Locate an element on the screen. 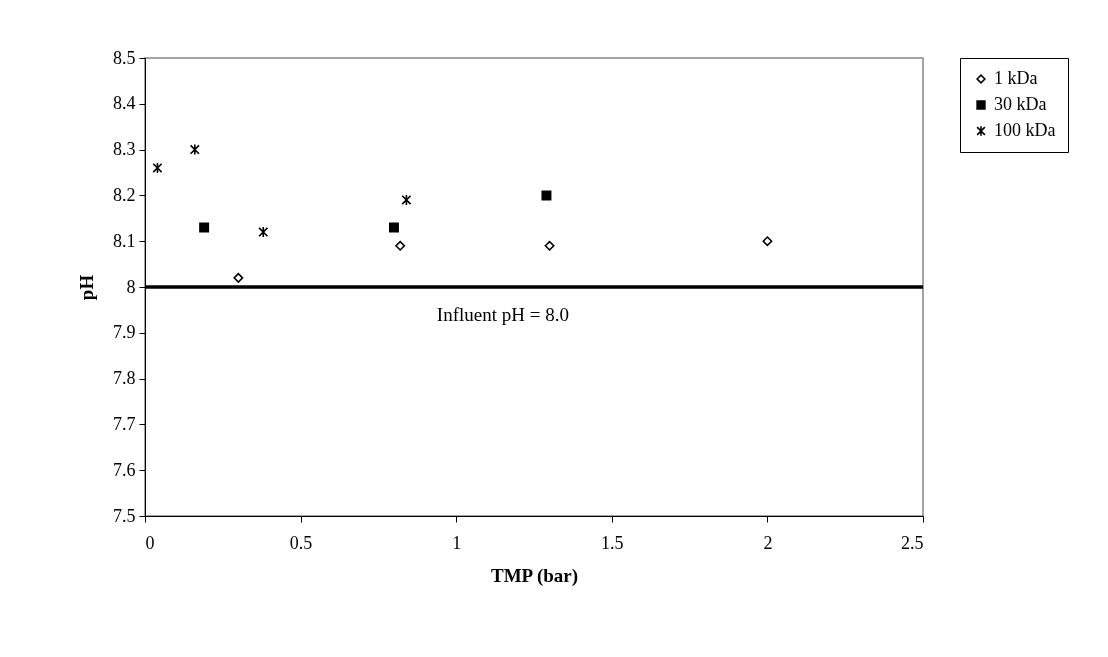  legend-label: 100 kDa is located at coordinates (1025, 130).